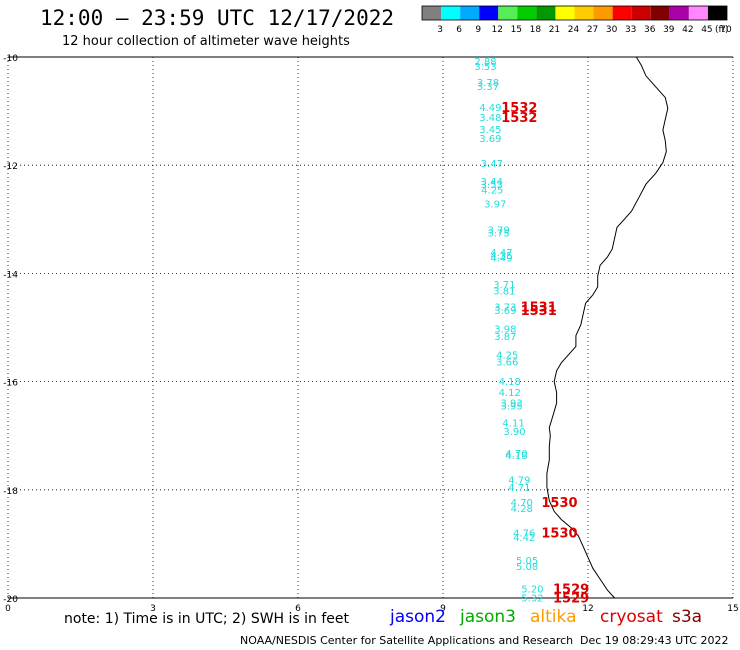 This screenshot has height=650, width=740. Describe the element at coordinates (10, 600) in the screenshot. I see `y-tick-label: -20` at that location.